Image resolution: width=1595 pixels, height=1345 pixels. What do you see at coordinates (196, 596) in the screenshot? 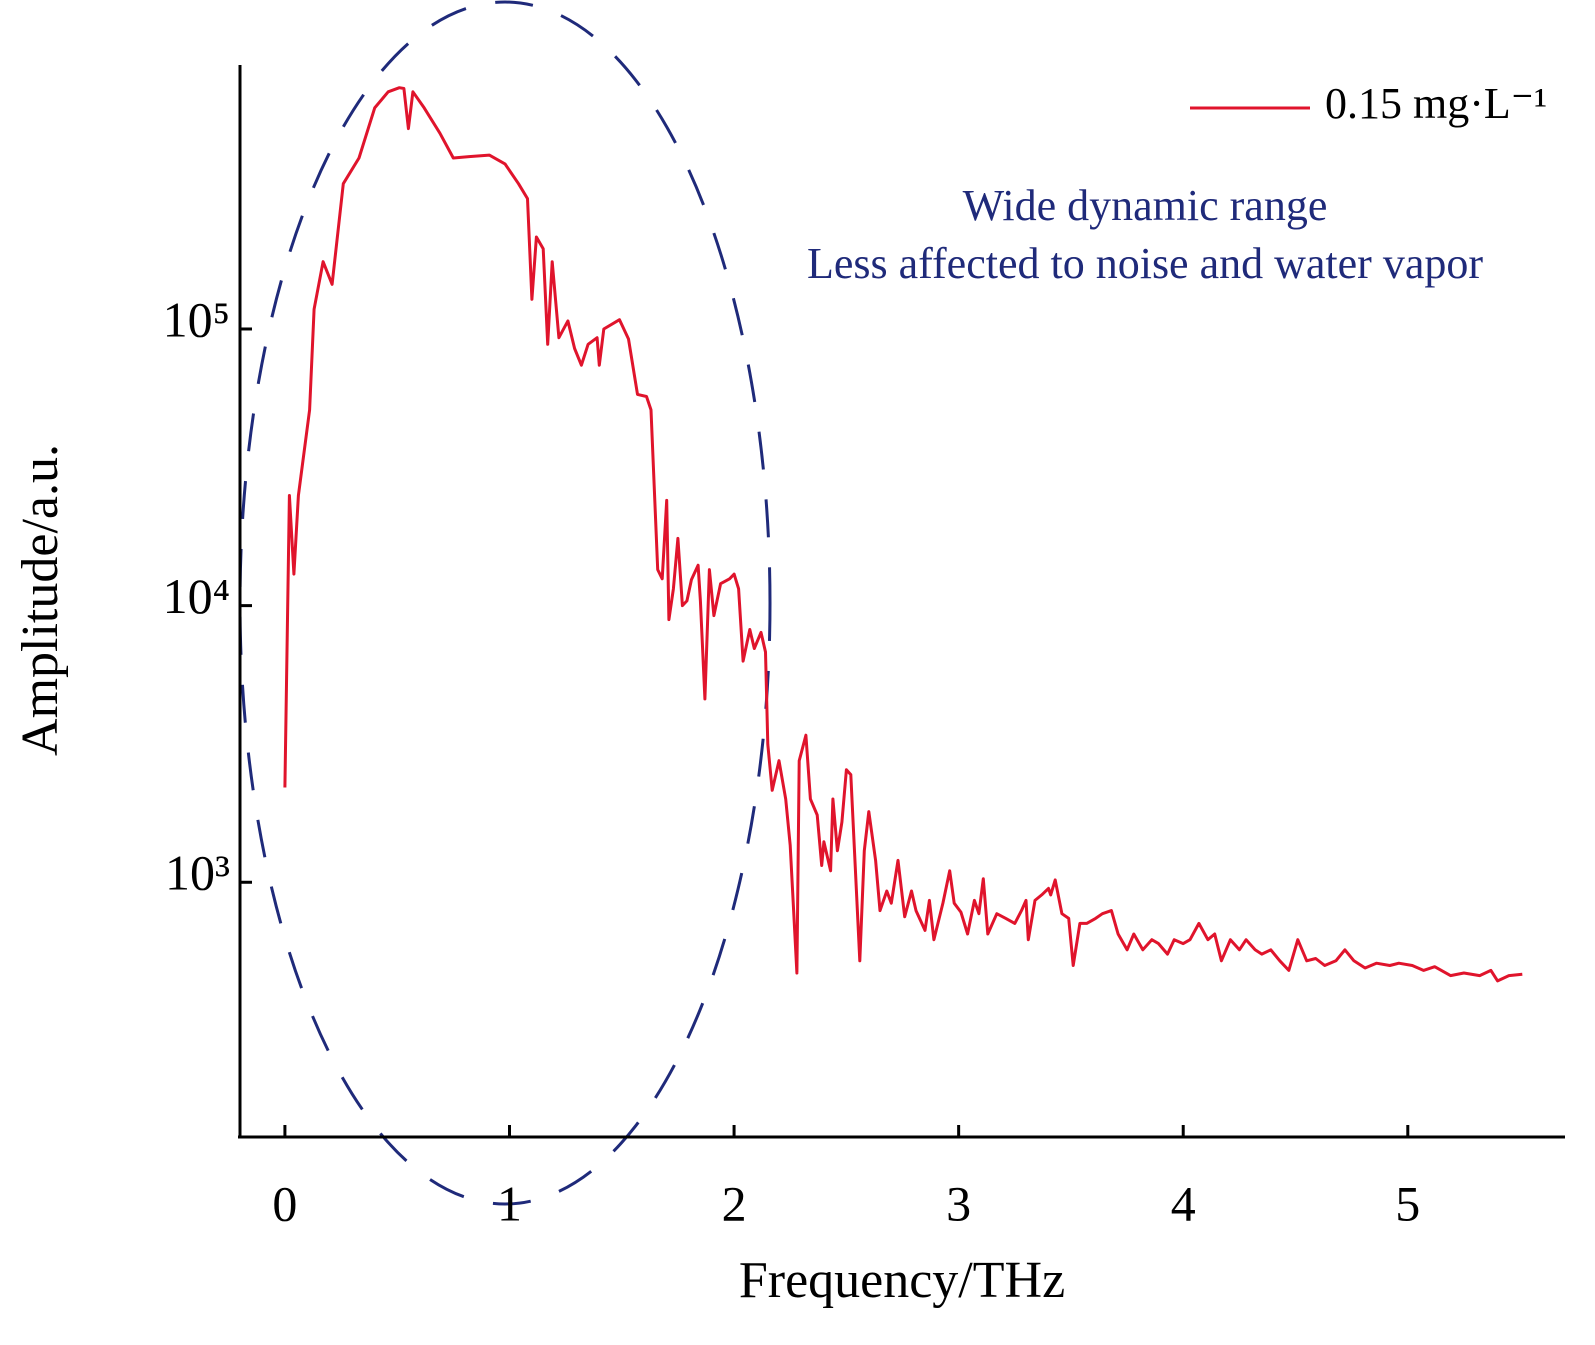
I see `y-tick-label: 10⁴` at bounding box center [196, 596].